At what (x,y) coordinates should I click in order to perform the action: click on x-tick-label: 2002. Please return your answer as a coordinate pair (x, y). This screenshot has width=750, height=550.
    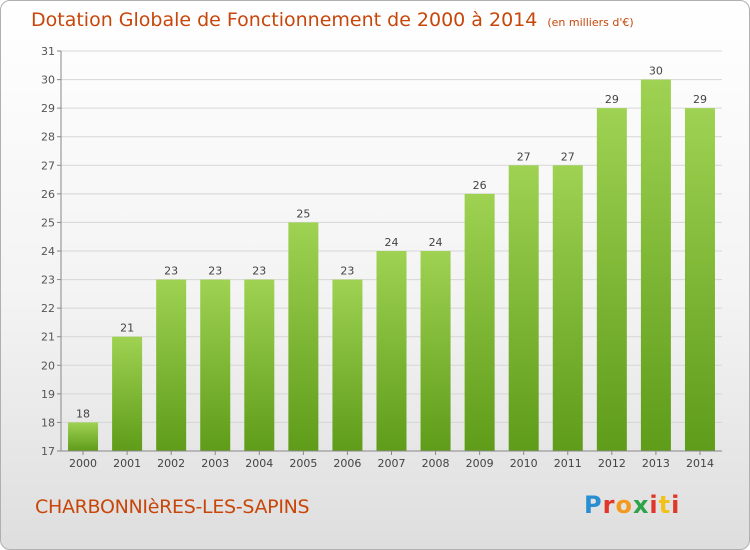
    Looking at the image, I should click on (171, 463).